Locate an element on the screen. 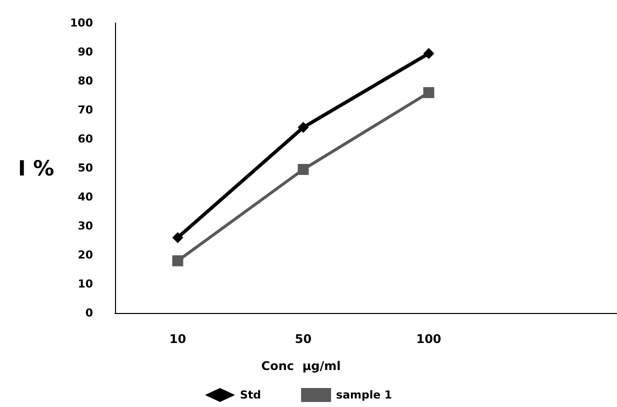  y-tick-label: 60 is located at coordinates (86, 139).